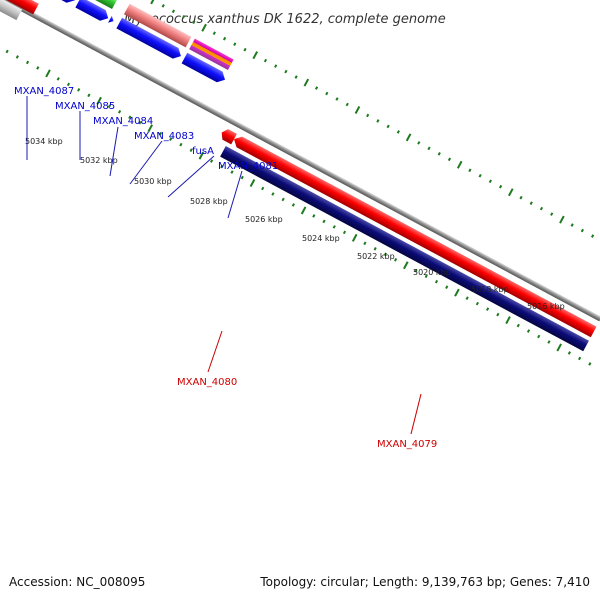 Image resolution: width=600 pixels, height=600 pixels. I want to click on gene-label-mxan-4084: MXAN_4084, so click(123, 121).